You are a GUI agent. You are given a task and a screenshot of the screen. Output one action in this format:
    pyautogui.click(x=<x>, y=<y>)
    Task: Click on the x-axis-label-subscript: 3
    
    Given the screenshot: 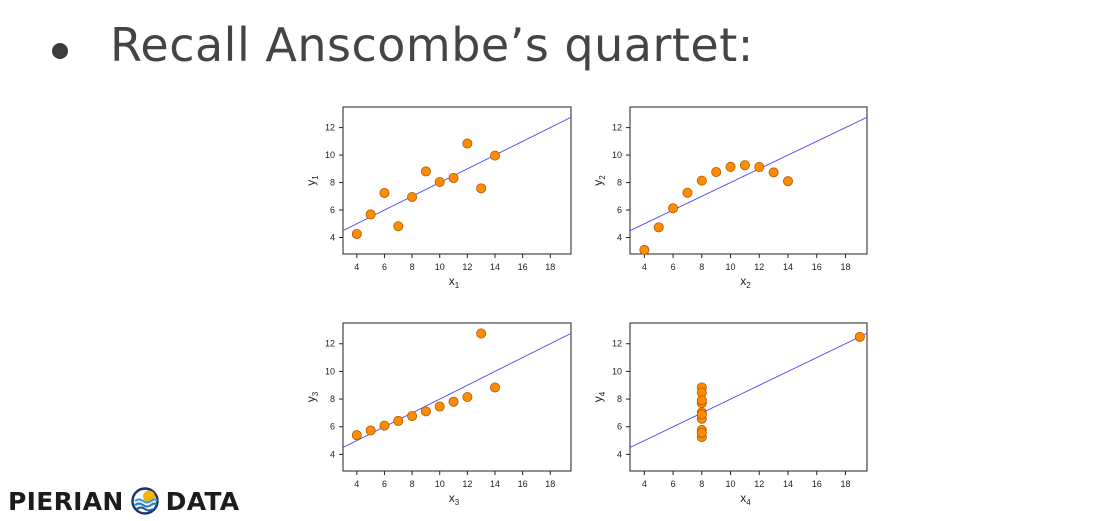 What is the action you would take?
    pyautogui.click(x=457, y=502)
    